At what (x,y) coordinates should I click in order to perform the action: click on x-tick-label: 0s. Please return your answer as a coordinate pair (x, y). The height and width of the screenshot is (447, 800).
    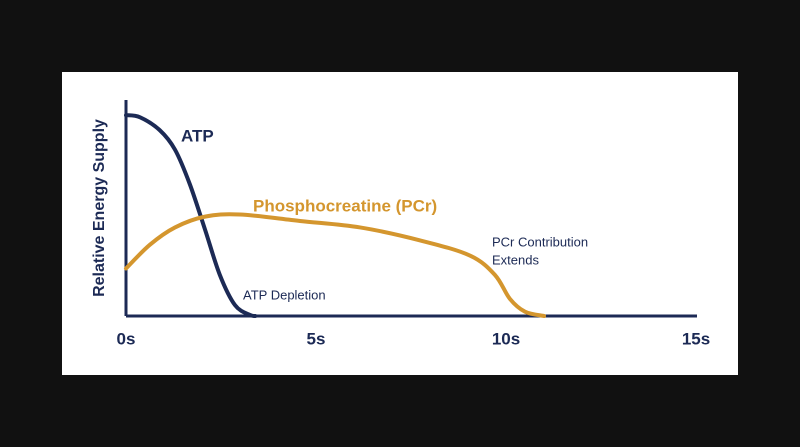
    Looking at the image, I should click on (126, 338).